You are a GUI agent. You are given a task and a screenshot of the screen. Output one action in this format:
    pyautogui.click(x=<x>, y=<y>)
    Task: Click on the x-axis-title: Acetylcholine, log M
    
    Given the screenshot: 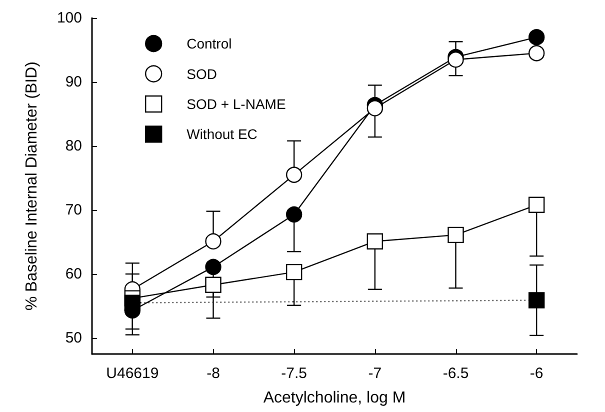 What is the action you would take?
    pyautogui.click(x=334, y=398)
    